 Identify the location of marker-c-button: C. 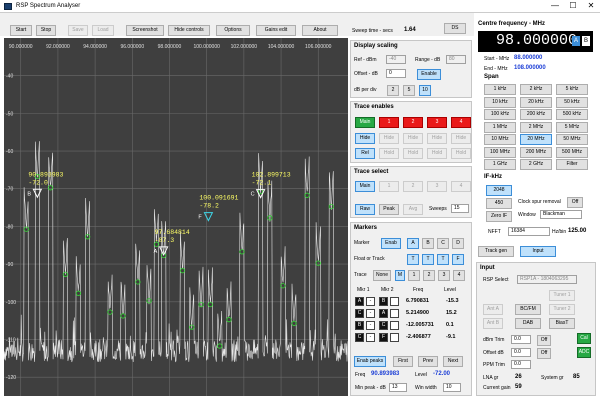
(443, 243).